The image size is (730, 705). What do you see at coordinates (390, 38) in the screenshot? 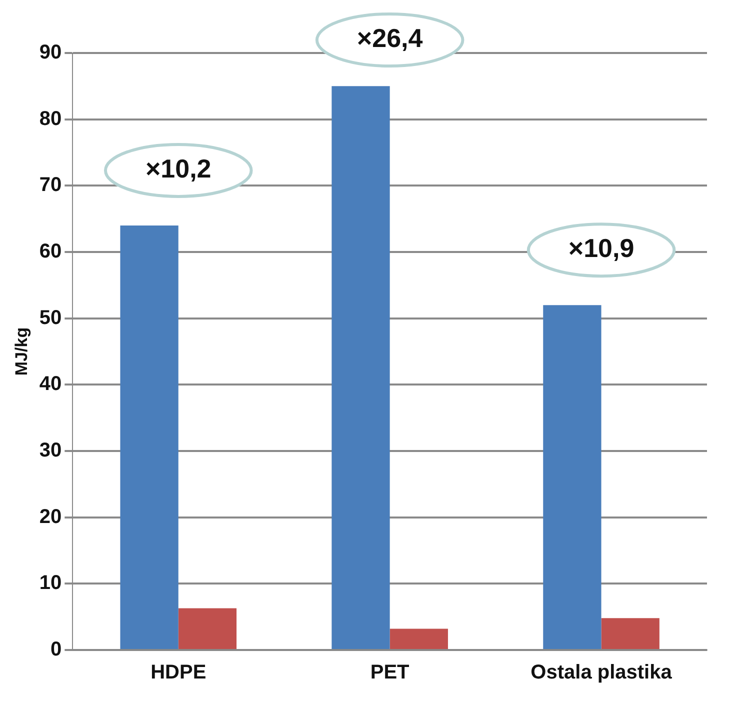
I see `annotation: ×26,4` at bounding box center [390, 38].